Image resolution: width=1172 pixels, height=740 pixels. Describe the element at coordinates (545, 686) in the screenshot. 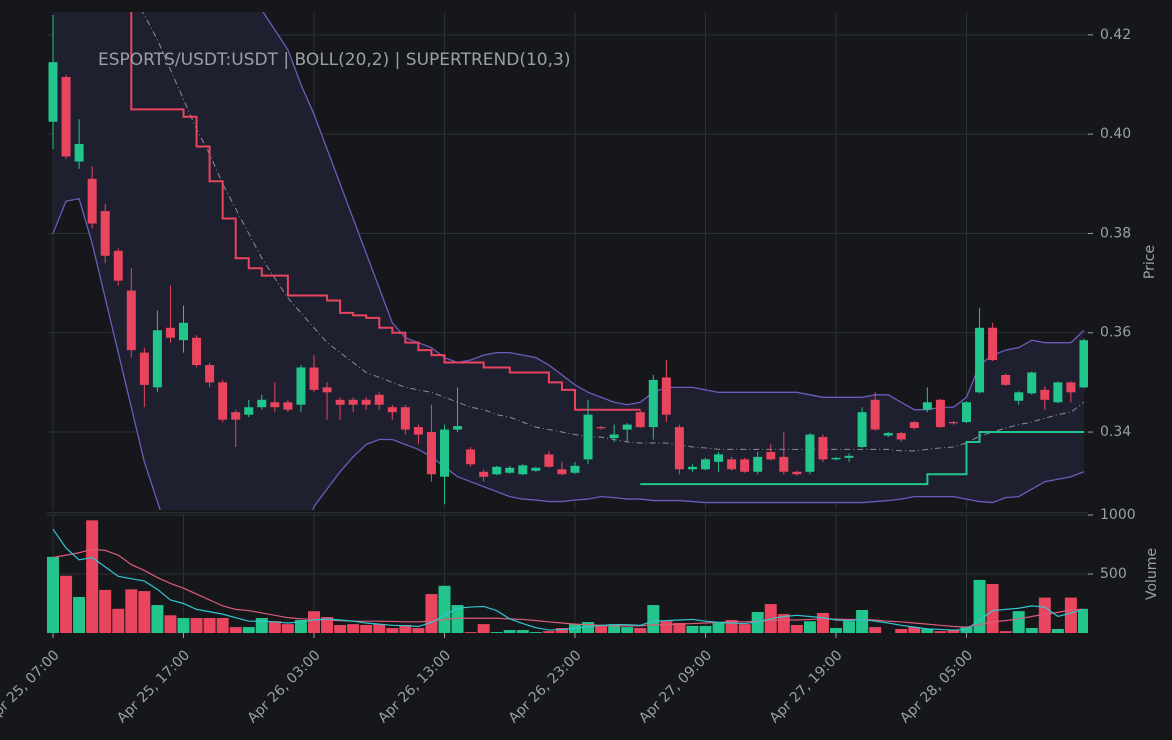

I see `x-tick-label: Apr 26, 23:00` at that location.